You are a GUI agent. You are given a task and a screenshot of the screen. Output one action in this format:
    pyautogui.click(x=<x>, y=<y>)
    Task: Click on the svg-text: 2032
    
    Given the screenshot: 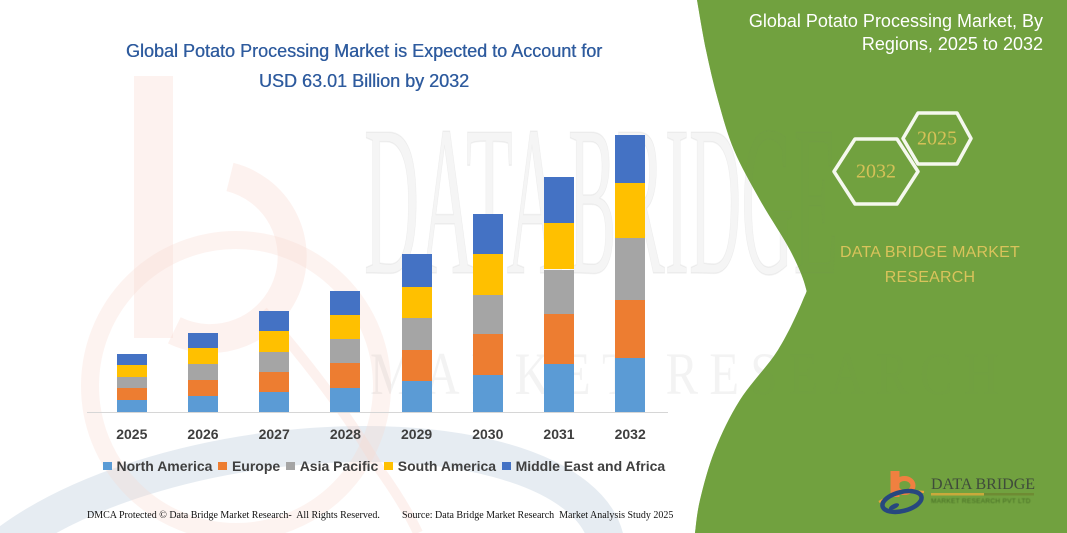 What is the action you would take?
    pyautogui.click(x=876, y=172)
    